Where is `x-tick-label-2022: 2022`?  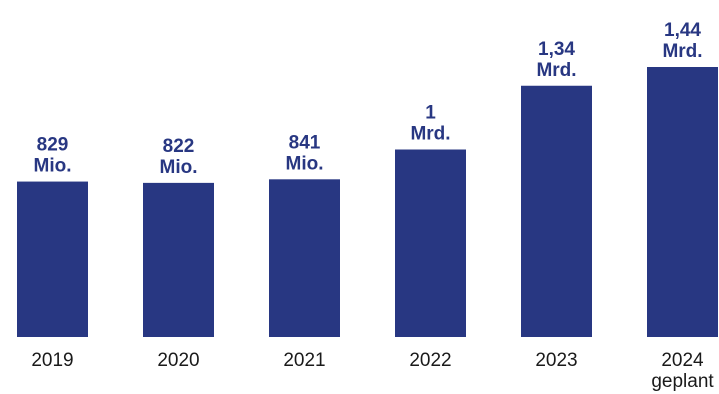 x-tick-label-2022: 2022 is located at coordinates (430, 360).